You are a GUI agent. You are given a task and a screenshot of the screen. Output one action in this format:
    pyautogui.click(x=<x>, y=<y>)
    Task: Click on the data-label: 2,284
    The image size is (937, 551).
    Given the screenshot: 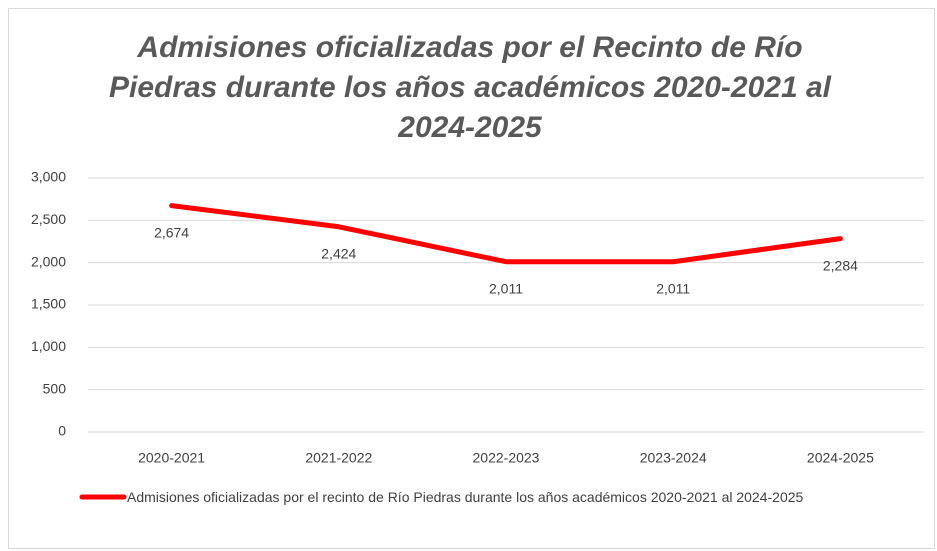 What is the action you would take?
    pyautogui.click(x=840, y=265)
    